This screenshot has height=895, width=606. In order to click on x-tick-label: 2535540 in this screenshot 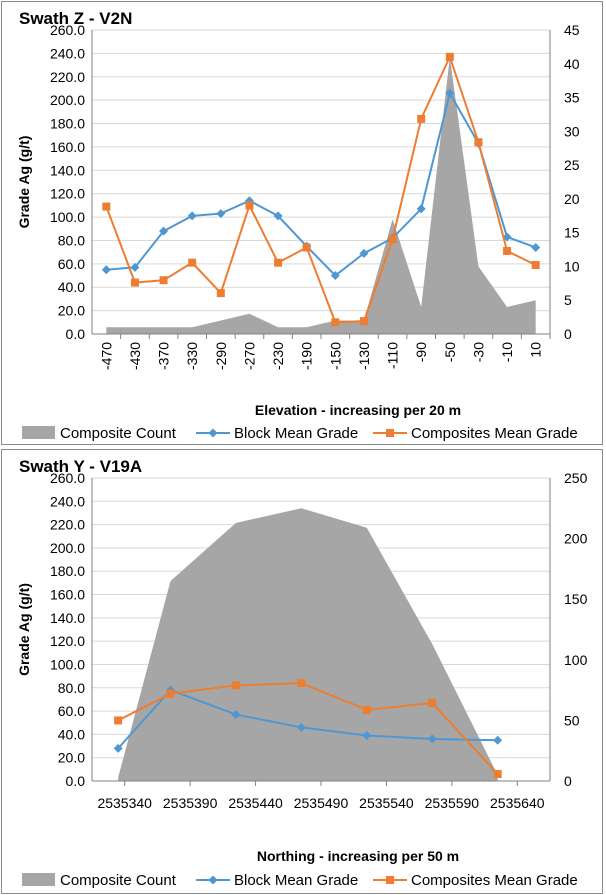, I will do `click(386, 803)`.